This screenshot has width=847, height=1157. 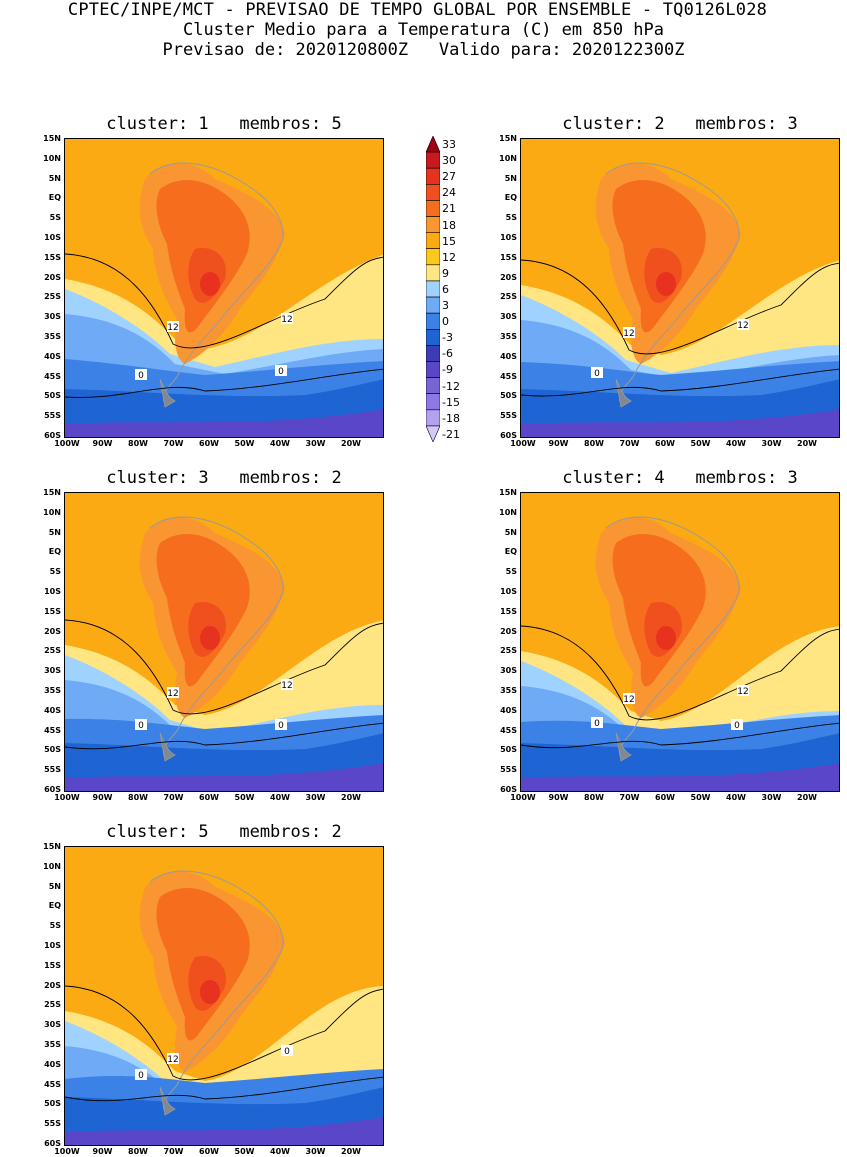 What do you see at coordinates (224, 996) in the screenshot?
I see `map-panel-cluster-5: 12 0 0` at bounding box center [224, 996].